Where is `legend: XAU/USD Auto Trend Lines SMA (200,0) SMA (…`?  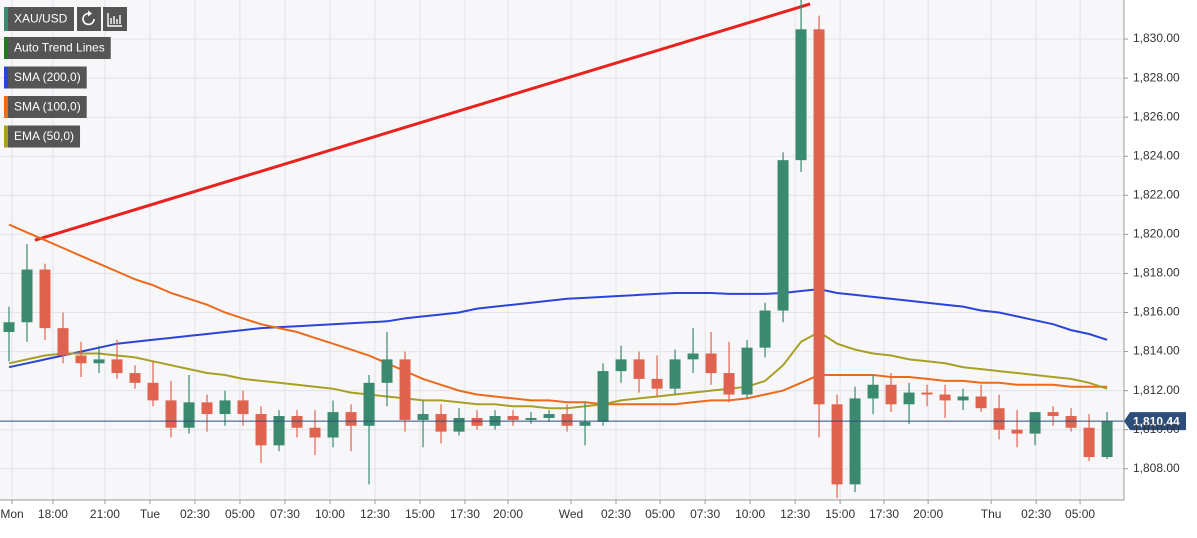
legend: XAU/USD Auto Trend Lines SMA (200,0) SMA (… is located at coordinates (65, 77).